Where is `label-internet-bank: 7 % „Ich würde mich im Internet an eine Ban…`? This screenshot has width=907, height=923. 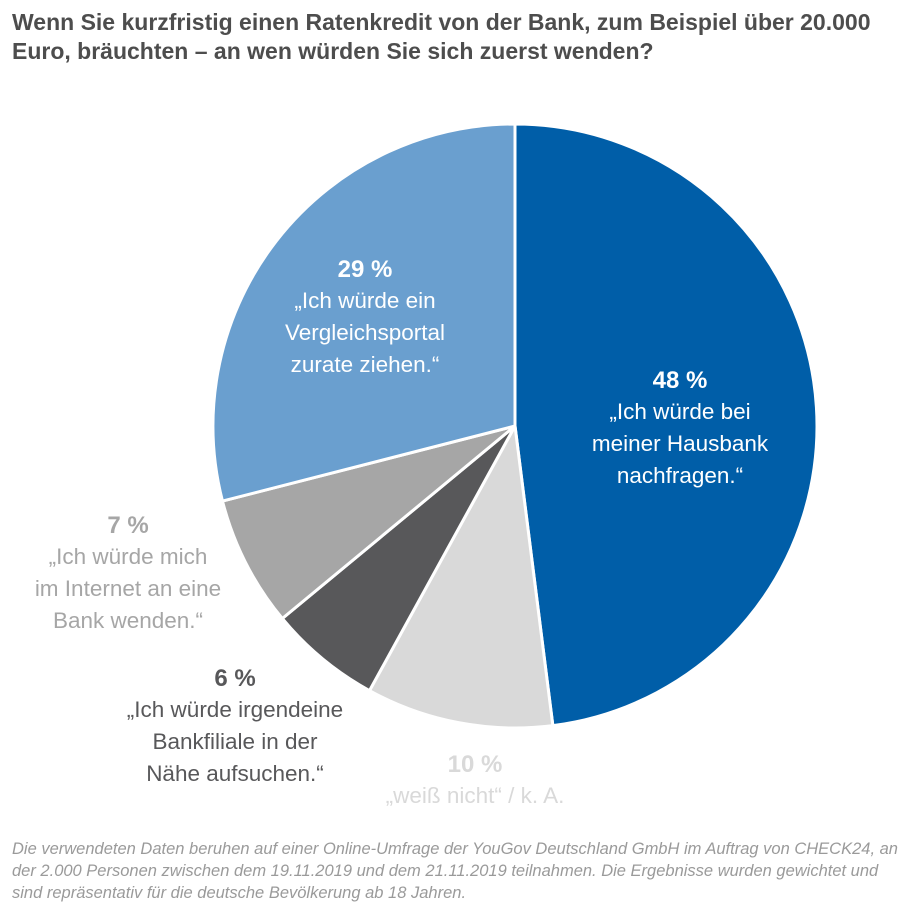 label-internet-bank: 7 % „Ich würde mich im Internet an eine Ban… is located at coordinates (144, 574).